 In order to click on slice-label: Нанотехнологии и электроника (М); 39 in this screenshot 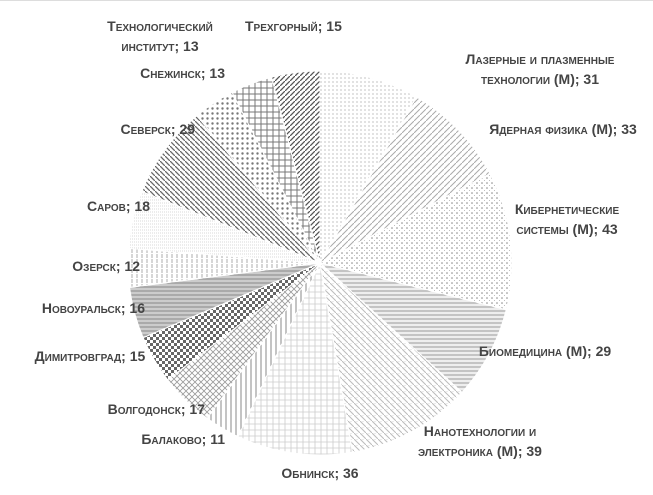, I will do `click(480, 441)`.